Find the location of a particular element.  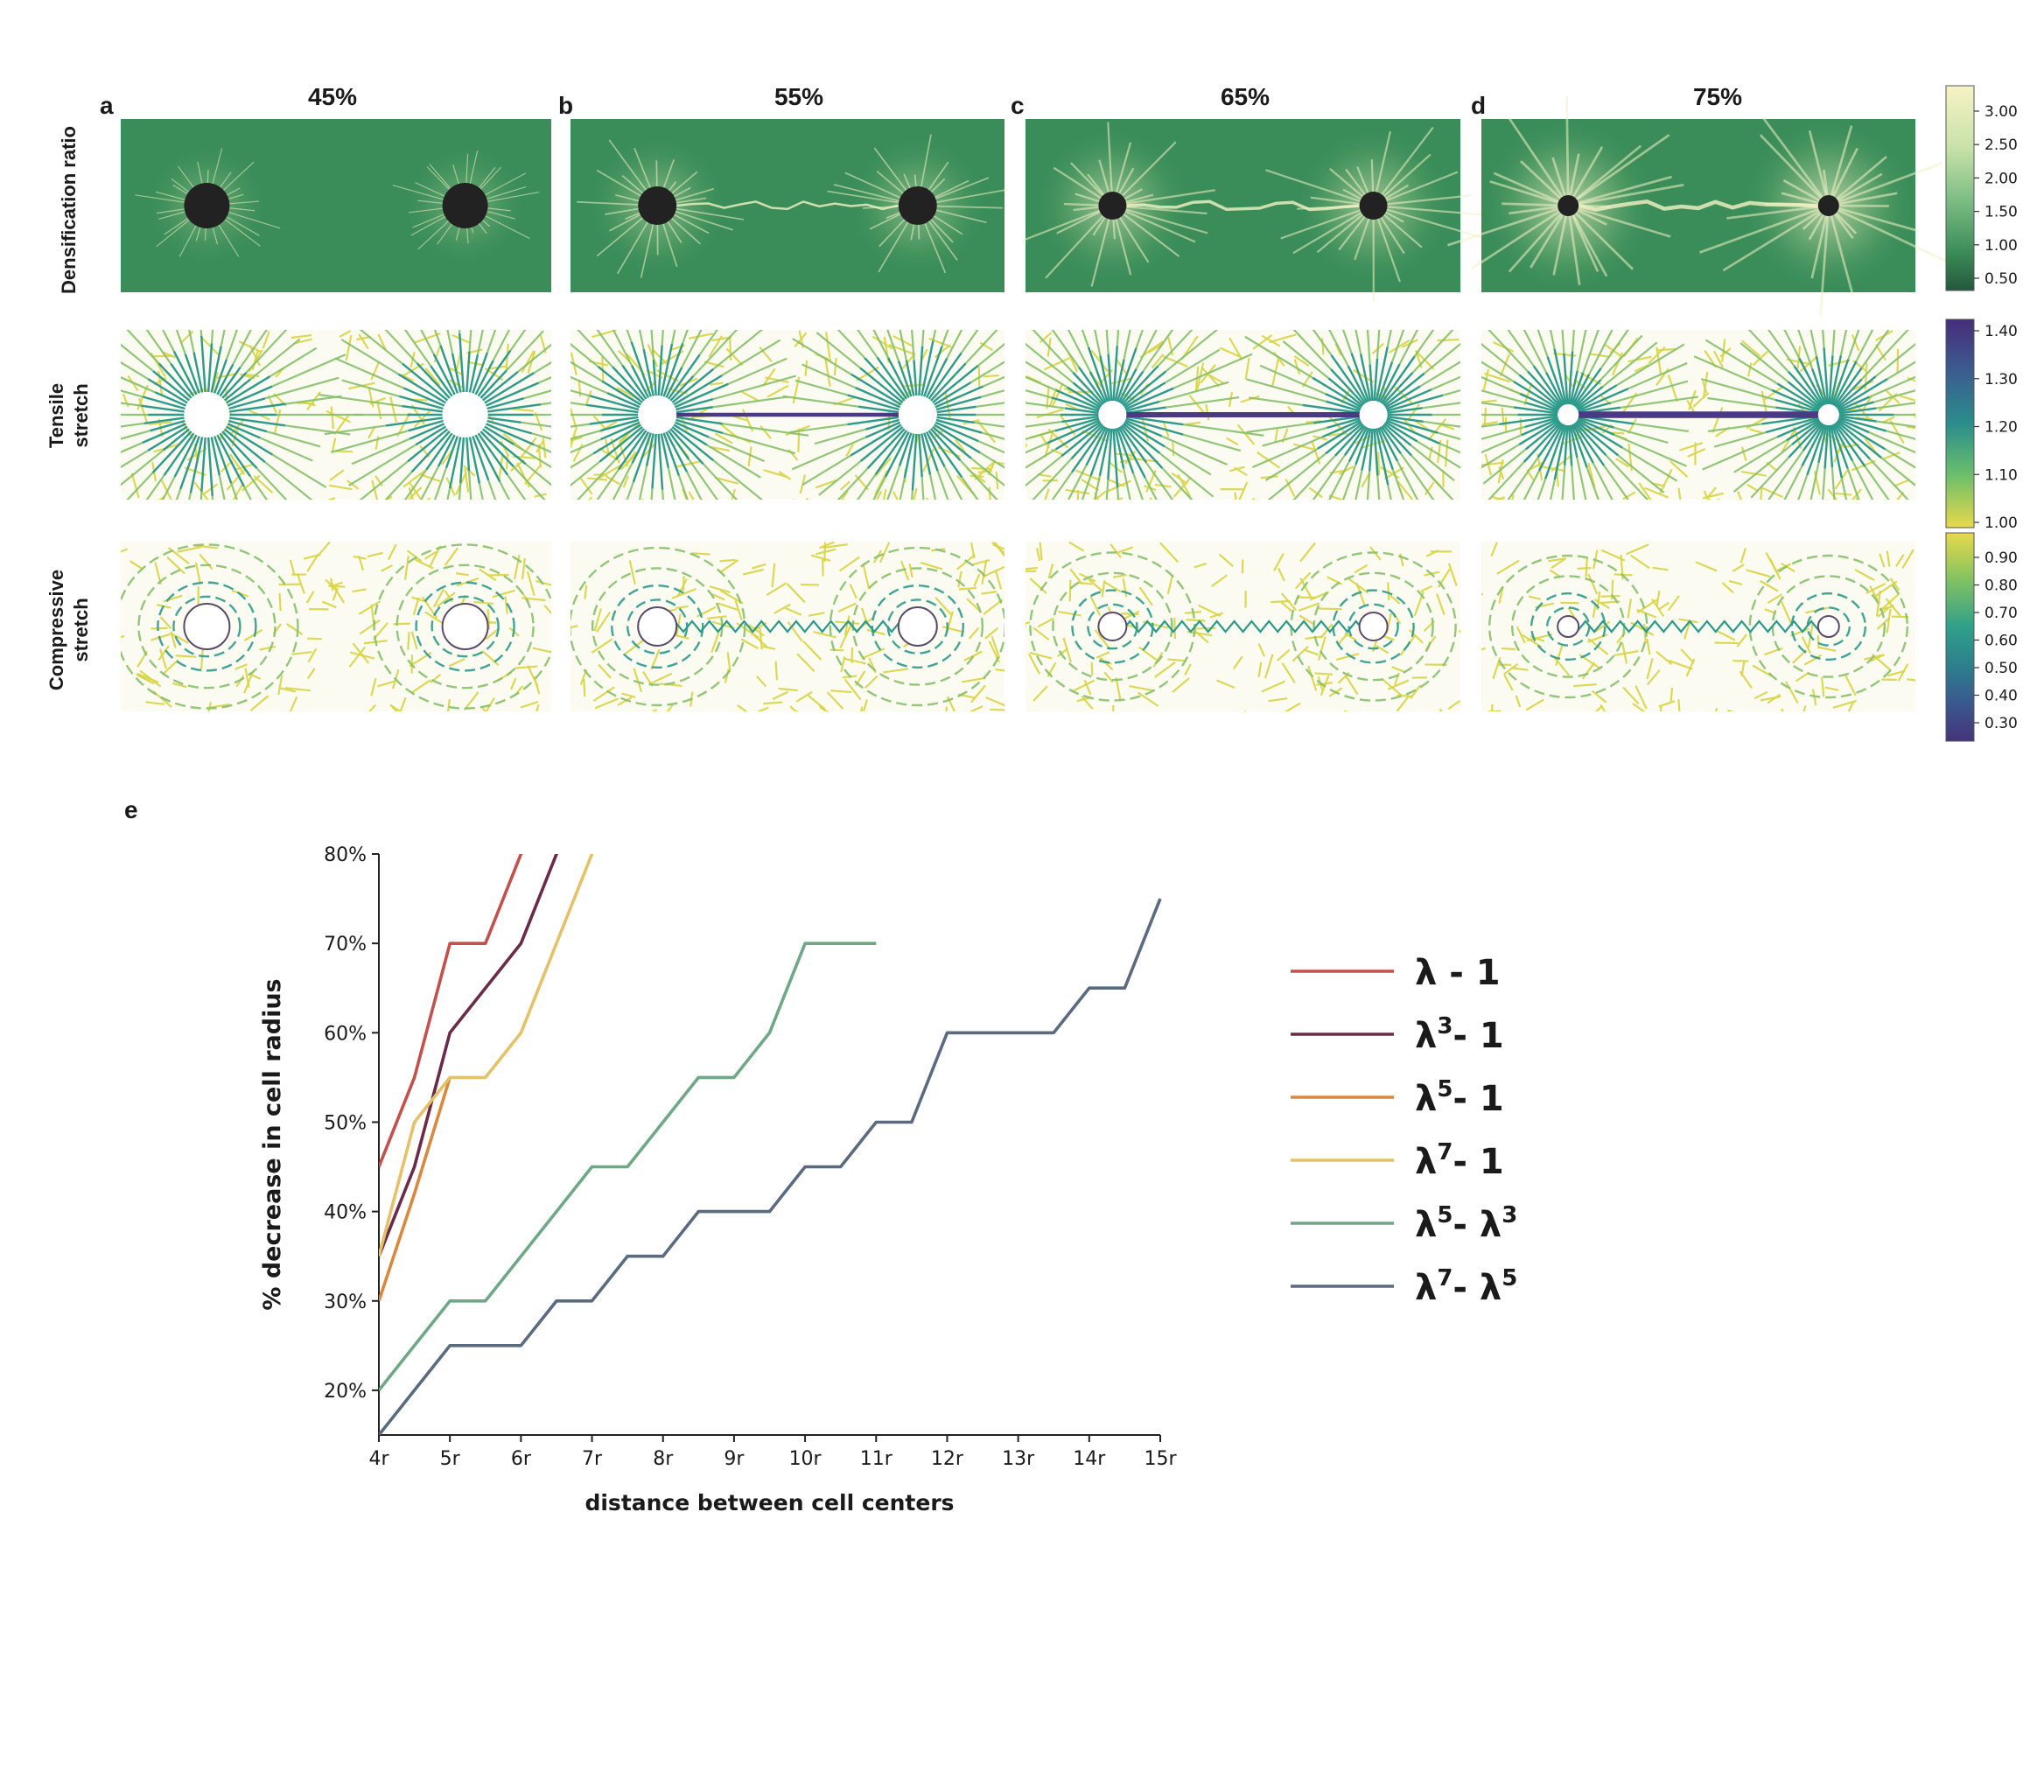

y-tick-label: 30% is located at coordinates (345, 1302).